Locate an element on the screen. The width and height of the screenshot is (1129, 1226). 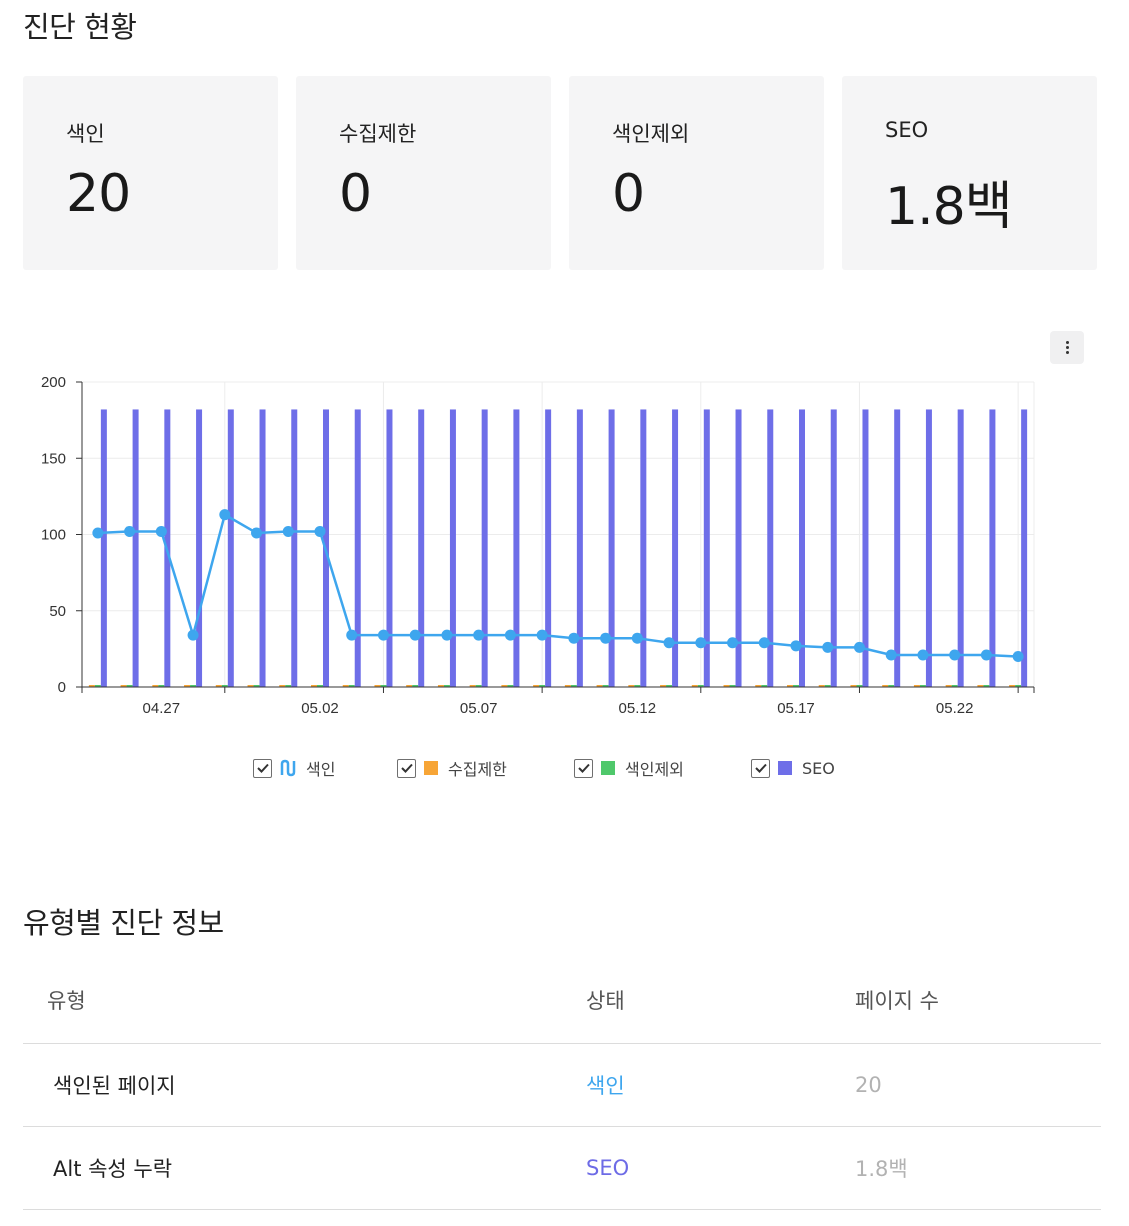
legend-item-seo: SEO is located at coordinates (793, 768).